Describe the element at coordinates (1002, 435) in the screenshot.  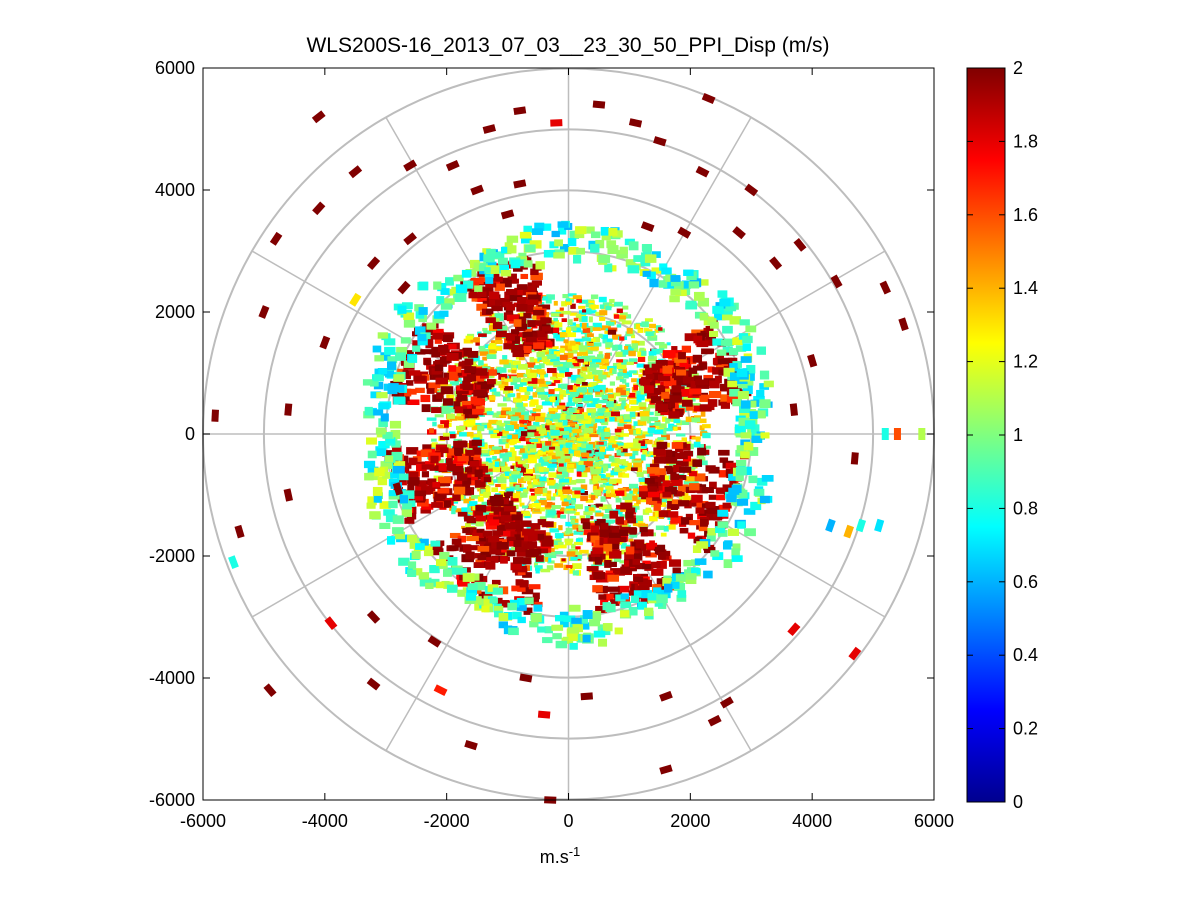
I see `colorbar-ticks: 00.20.40.60.811.21.41.61.82` at that location.